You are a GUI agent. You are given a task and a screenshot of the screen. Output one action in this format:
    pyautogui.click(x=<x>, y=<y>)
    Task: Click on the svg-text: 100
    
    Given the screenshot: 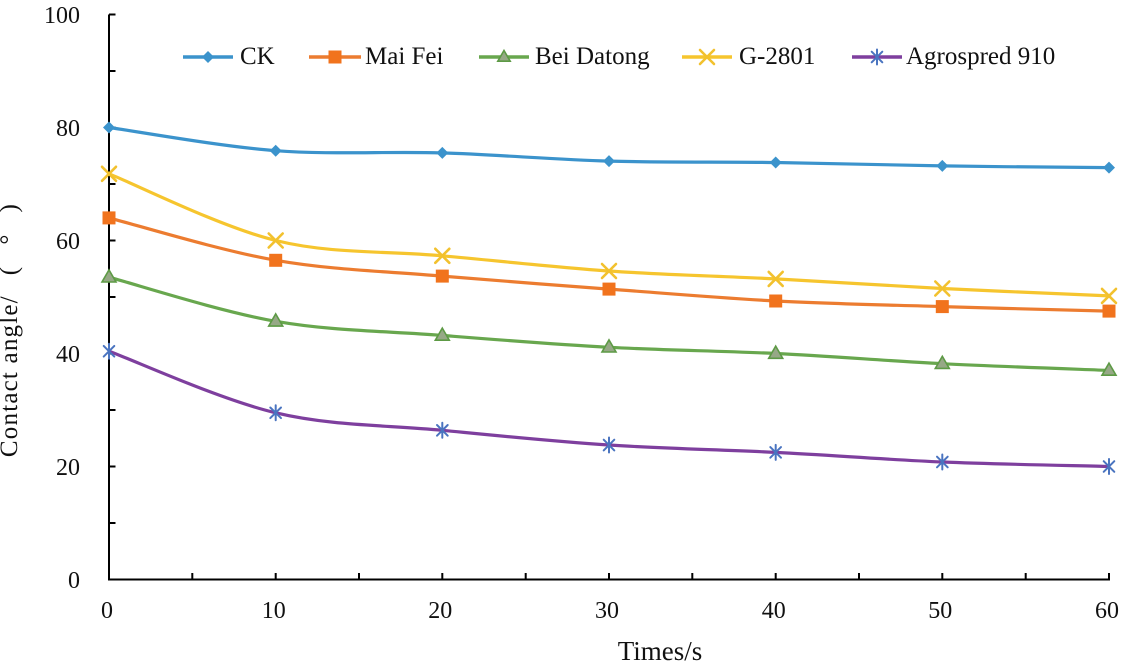 What is the action you would take?
    pyautogui.click(x=62, y=16)
    